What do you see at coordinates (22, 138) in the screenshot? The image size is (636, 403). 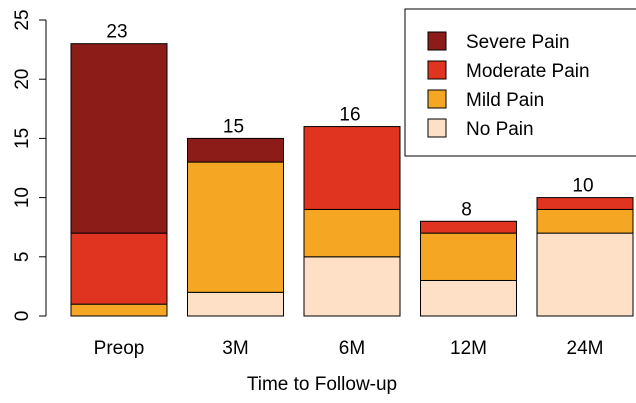 I see `y-tick-label: 15` at bounding box center [22, 138].